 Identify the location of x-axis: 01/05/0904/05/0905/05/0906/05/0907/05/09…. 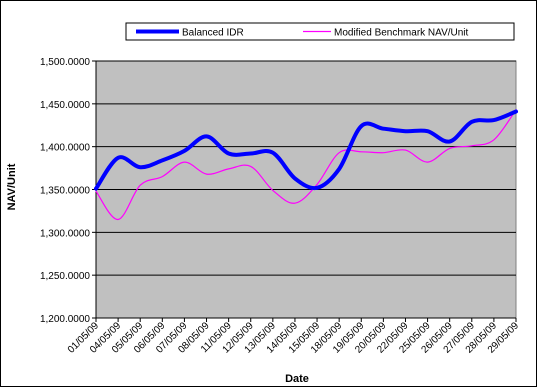
(293, 336).